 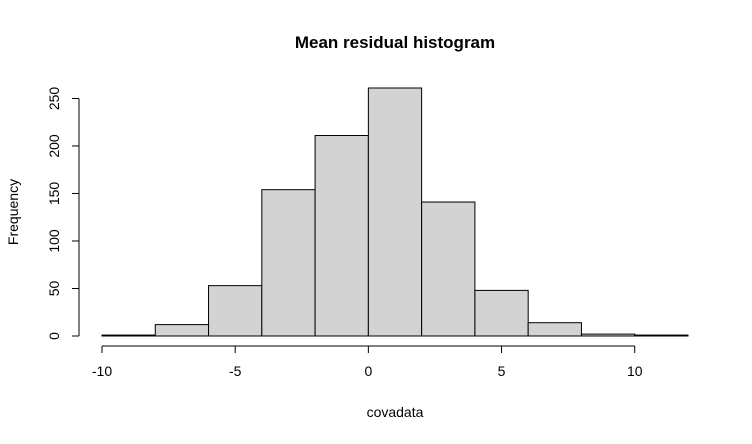 I want to click on y-tick-label: 100, so click(x=54, y=241).